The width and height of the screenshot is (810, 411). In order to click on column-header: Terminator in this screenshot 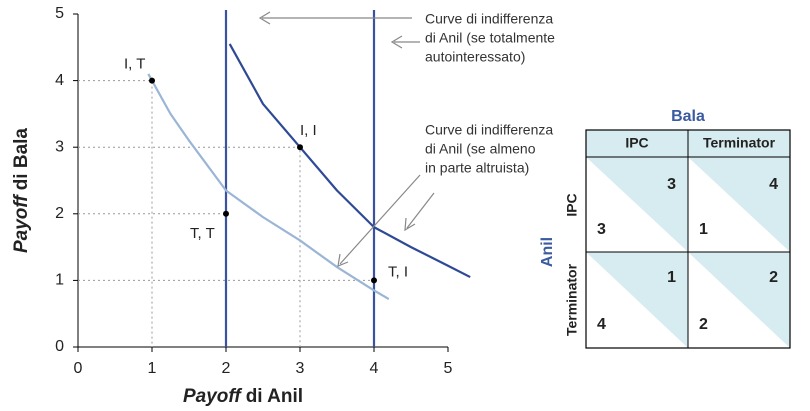, I will do `click(739, 143)`.